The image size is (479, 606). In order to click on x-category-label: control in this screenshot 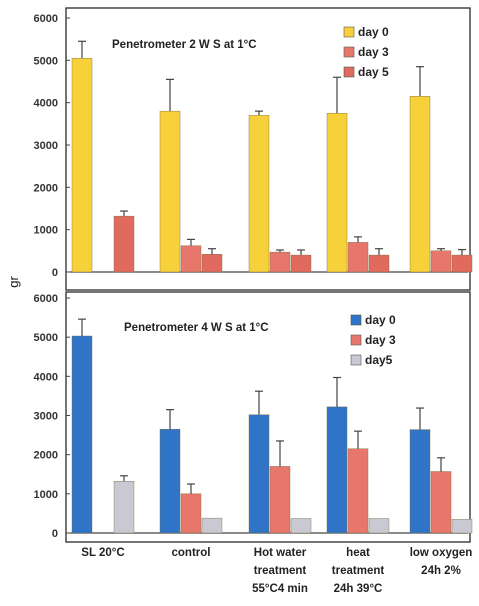, I will do `click(191, 553)`.